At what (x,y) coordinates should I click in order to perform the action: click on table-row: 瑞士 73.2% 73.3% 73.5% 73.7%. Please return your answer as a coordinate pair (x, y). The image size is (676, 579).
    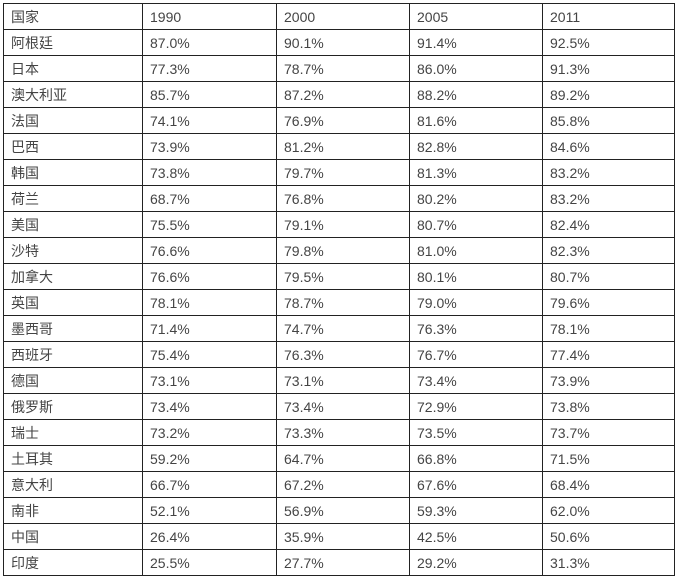
    Looking at the image, I should click on (339, 432).